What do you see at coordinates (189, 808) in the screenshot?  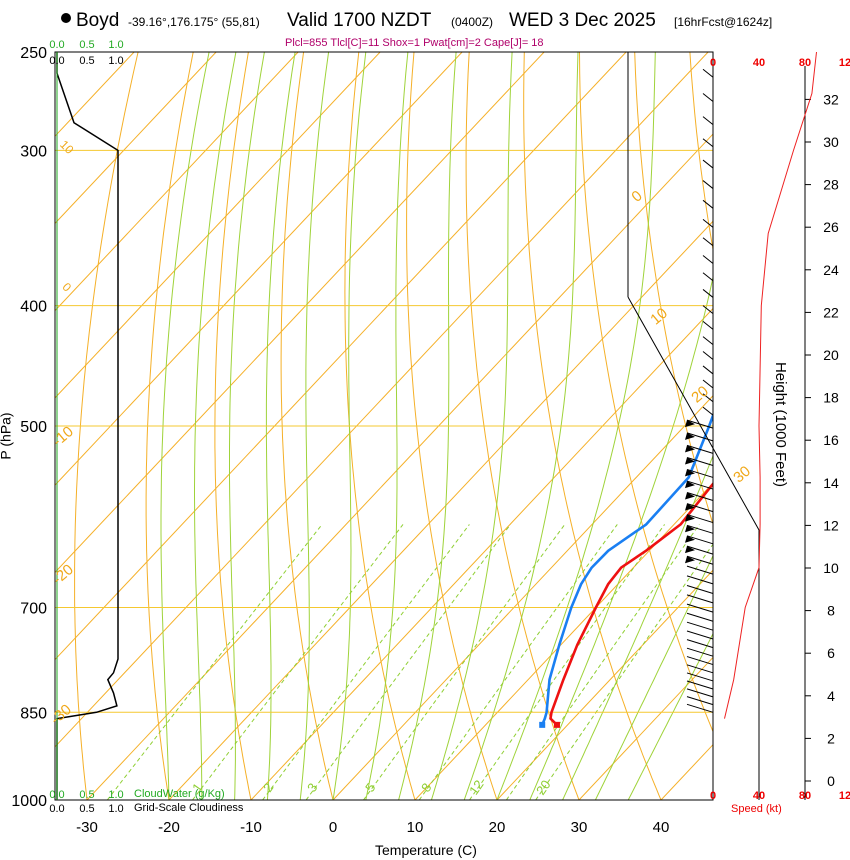 I see `cloudiness-label: Grid-Scale Cloudiness` at bounding box center [189, 808].